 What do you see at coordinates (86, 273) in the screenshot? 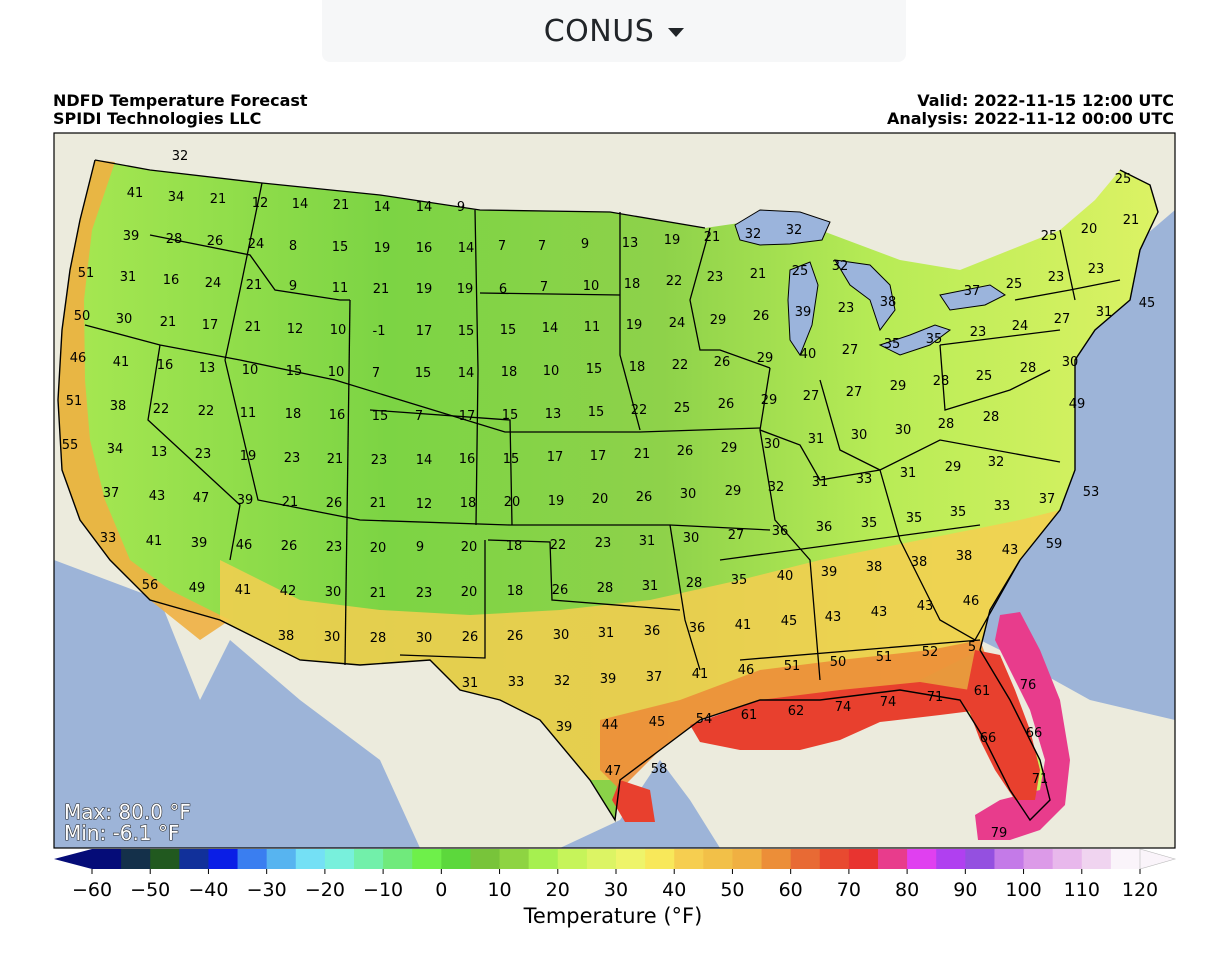
I see `temperature-label: 51` at bounding box center [86, 273].